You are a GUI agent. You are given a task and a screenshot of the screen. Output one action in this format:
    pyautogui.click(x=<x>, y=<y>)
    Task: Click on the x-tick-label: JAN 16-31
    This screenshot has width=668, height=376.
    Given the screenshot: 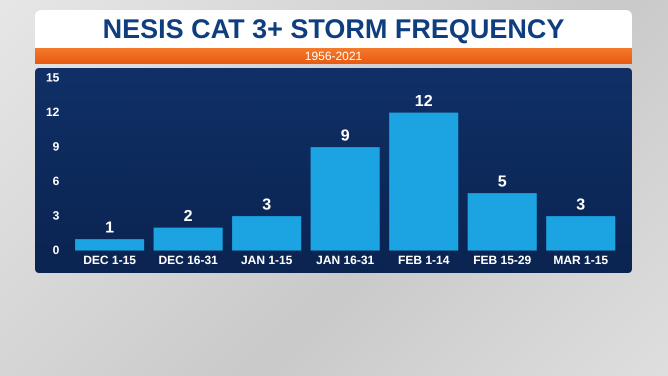 What is the action you would take?
    pyautogui.click(x=345, y=260)
    